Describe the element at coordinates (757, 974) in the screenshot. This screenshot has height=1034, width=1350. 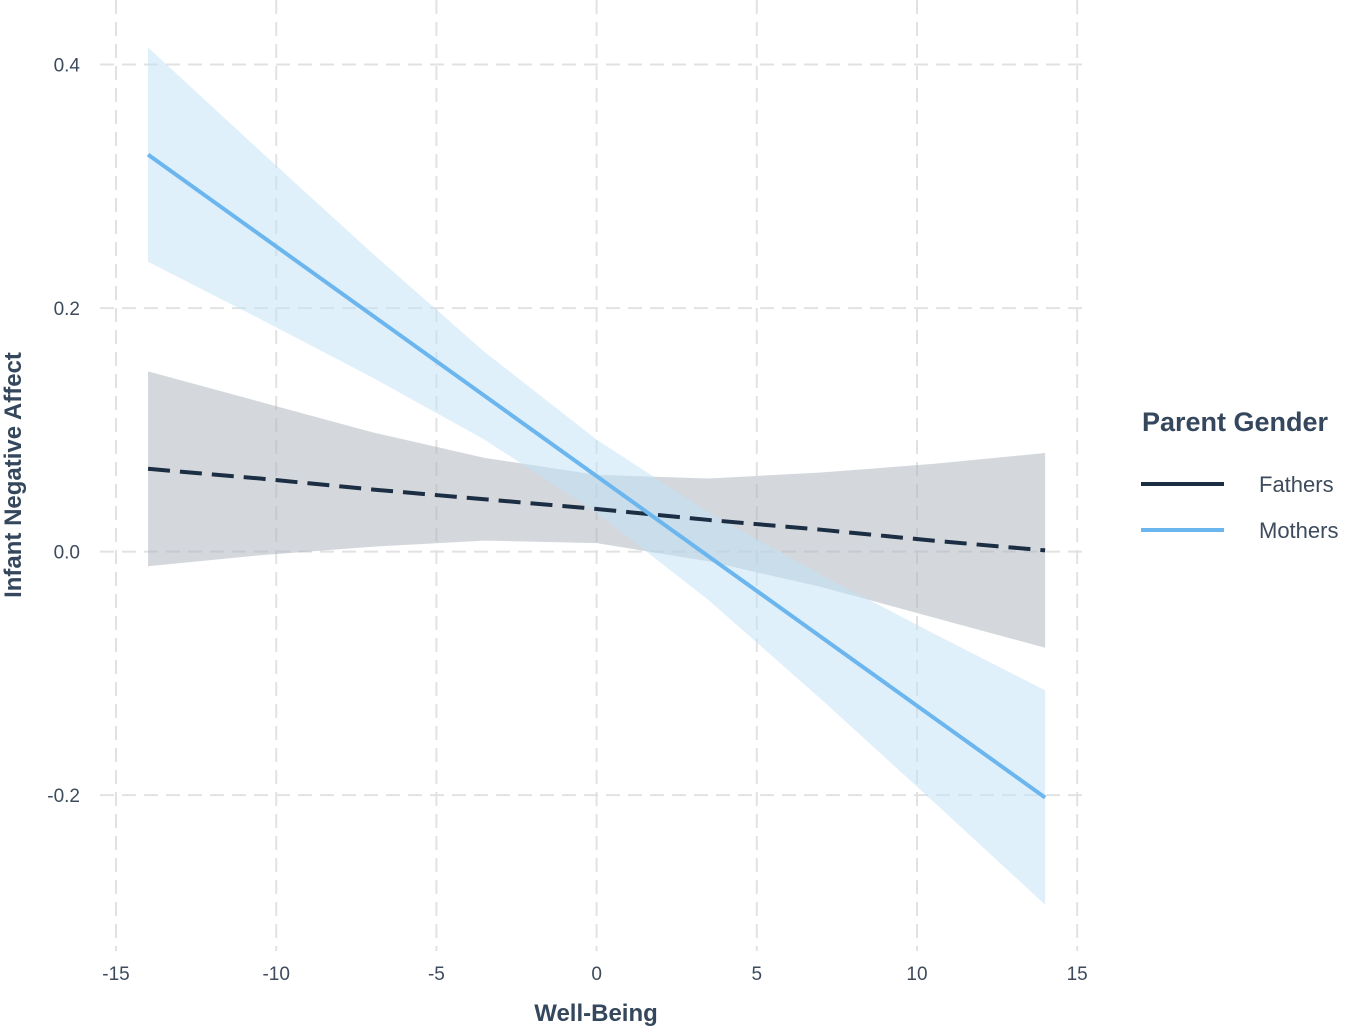
I see `x-tick-label: 5` at that location.